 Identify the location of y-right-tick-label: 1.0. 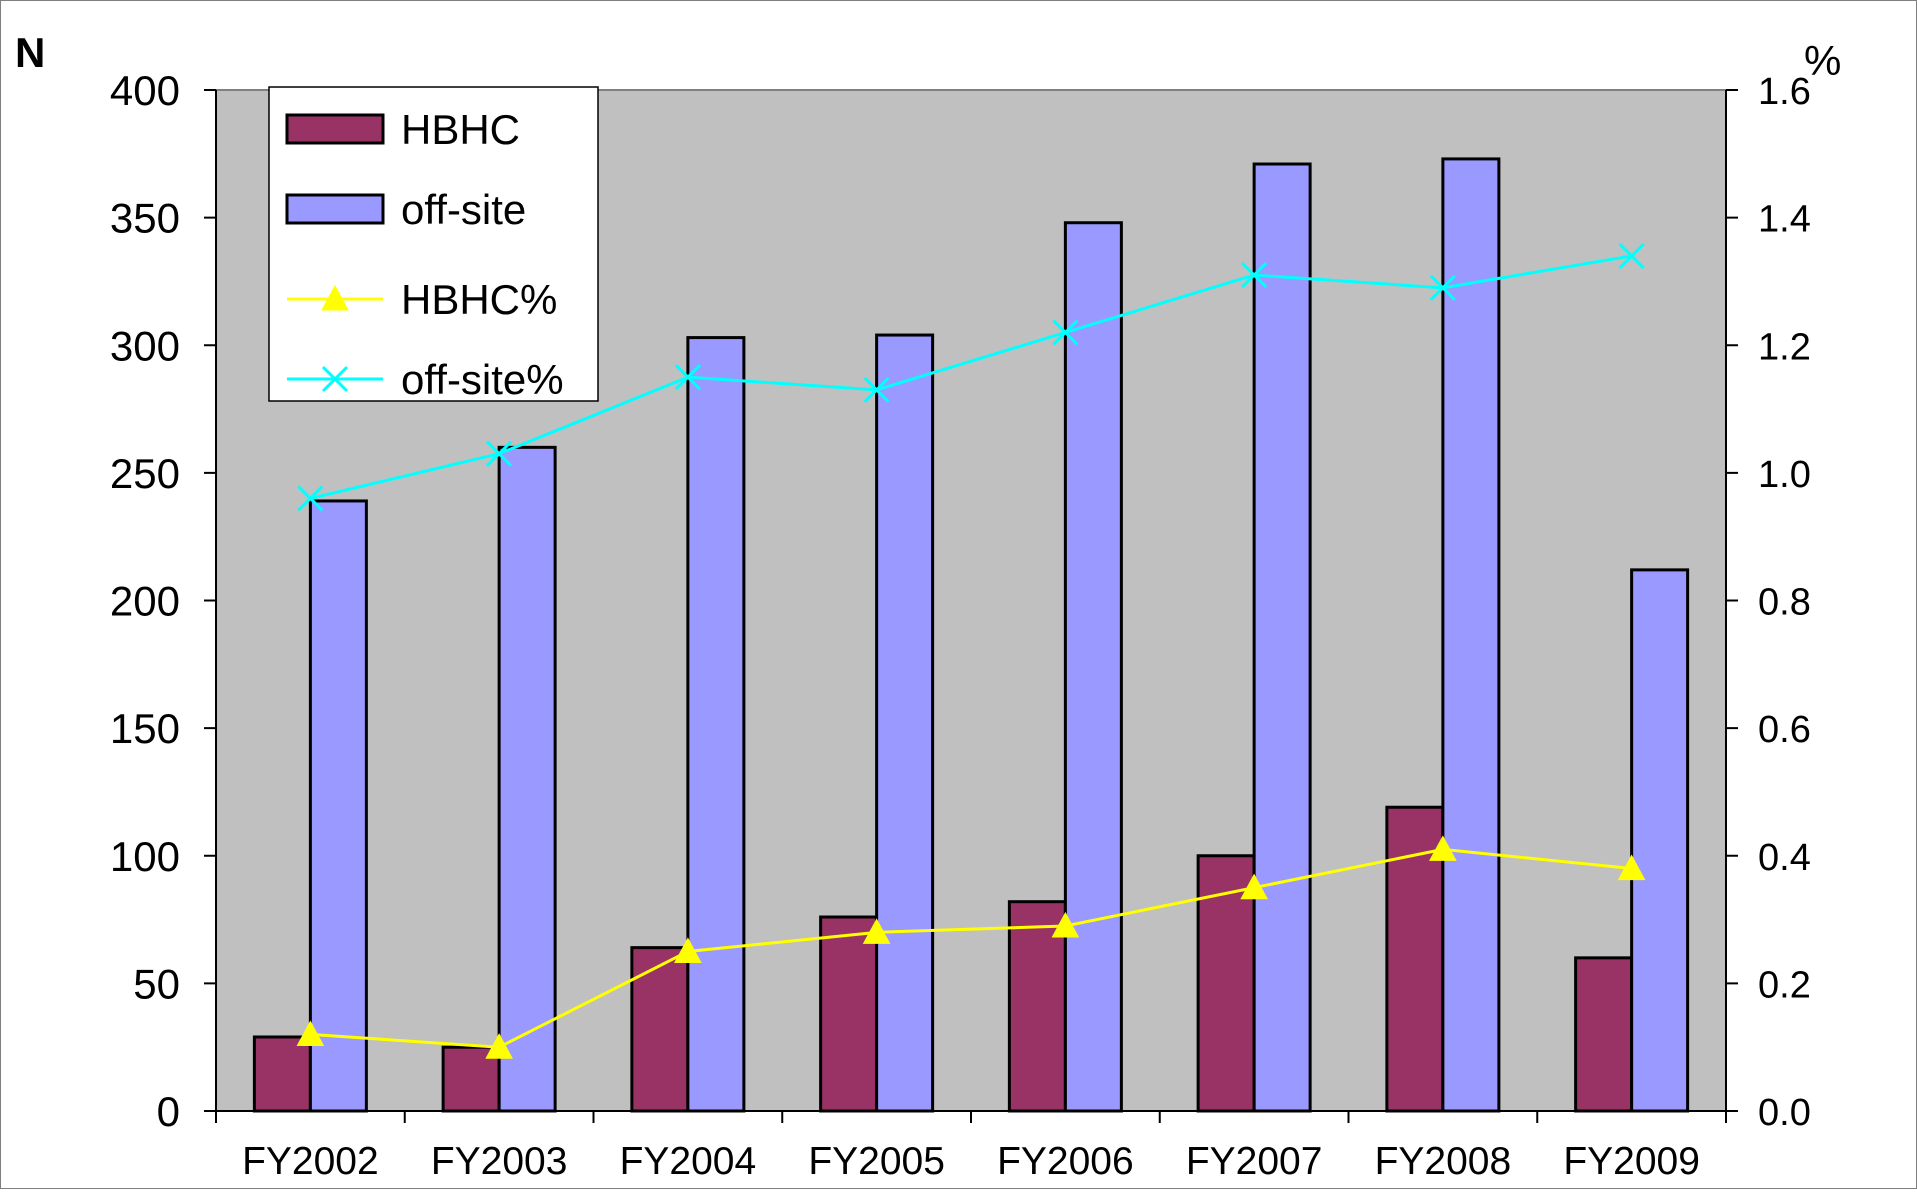
(1784, 475).